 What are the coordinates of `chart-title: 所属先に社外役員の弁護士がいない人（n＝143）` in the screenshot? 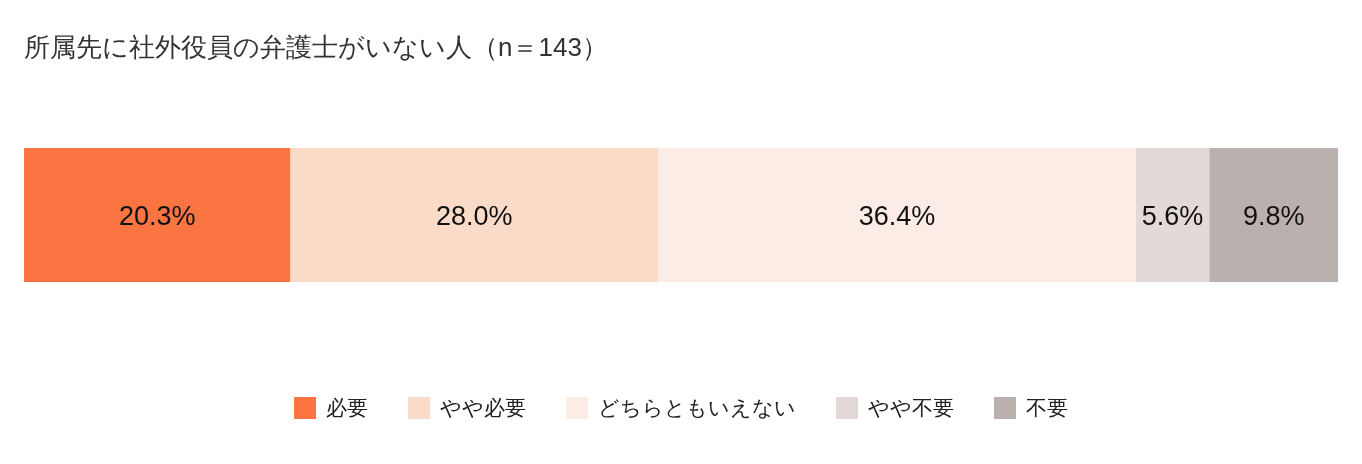 It's located at (316, 47).